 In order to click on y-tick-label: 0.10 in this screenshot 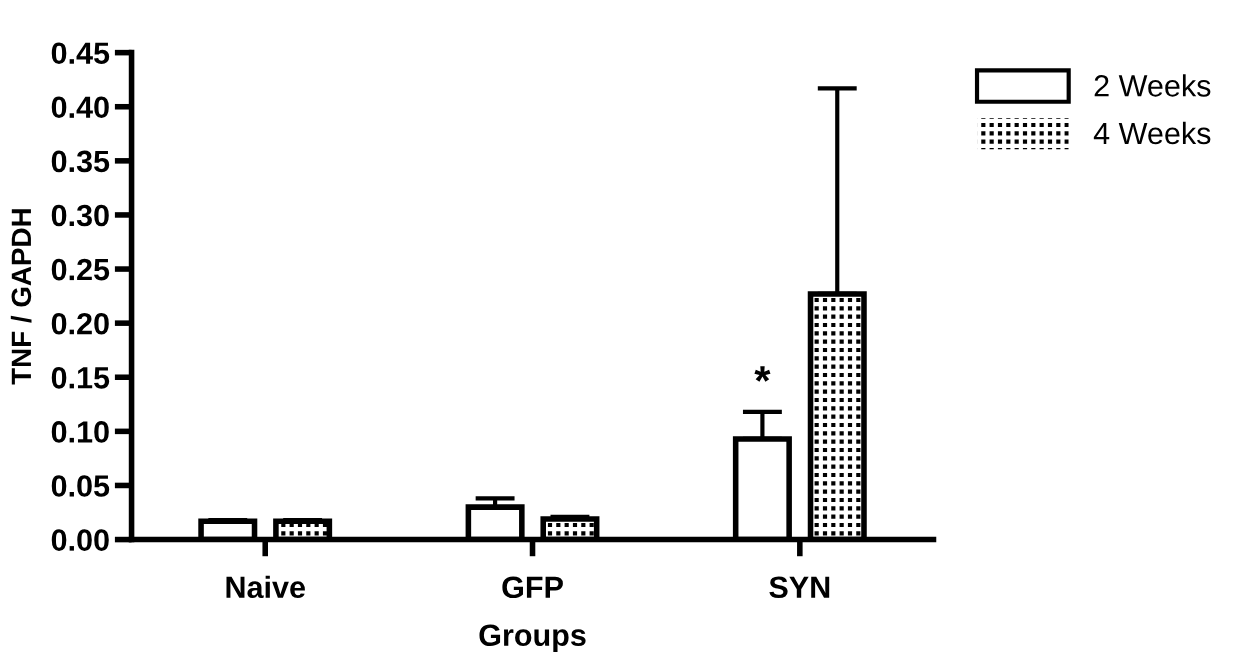, I will do `click(80, 432)`.